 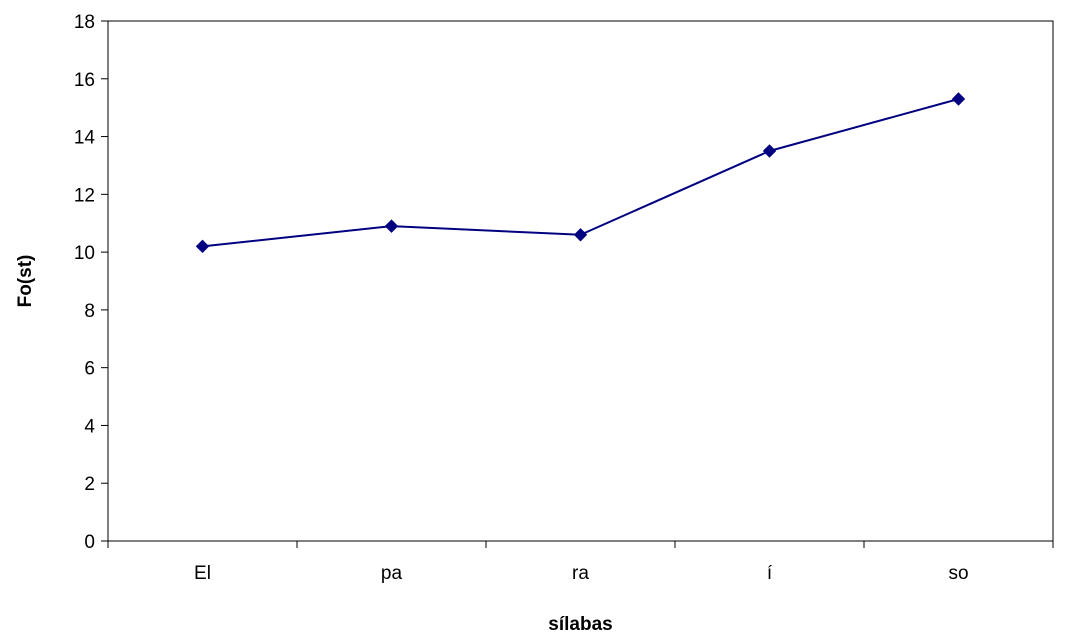 What do you see at coordinates (84, 195) in the screenshot?
I see `y-tick-label: 12` at bounding box center [84, 195].